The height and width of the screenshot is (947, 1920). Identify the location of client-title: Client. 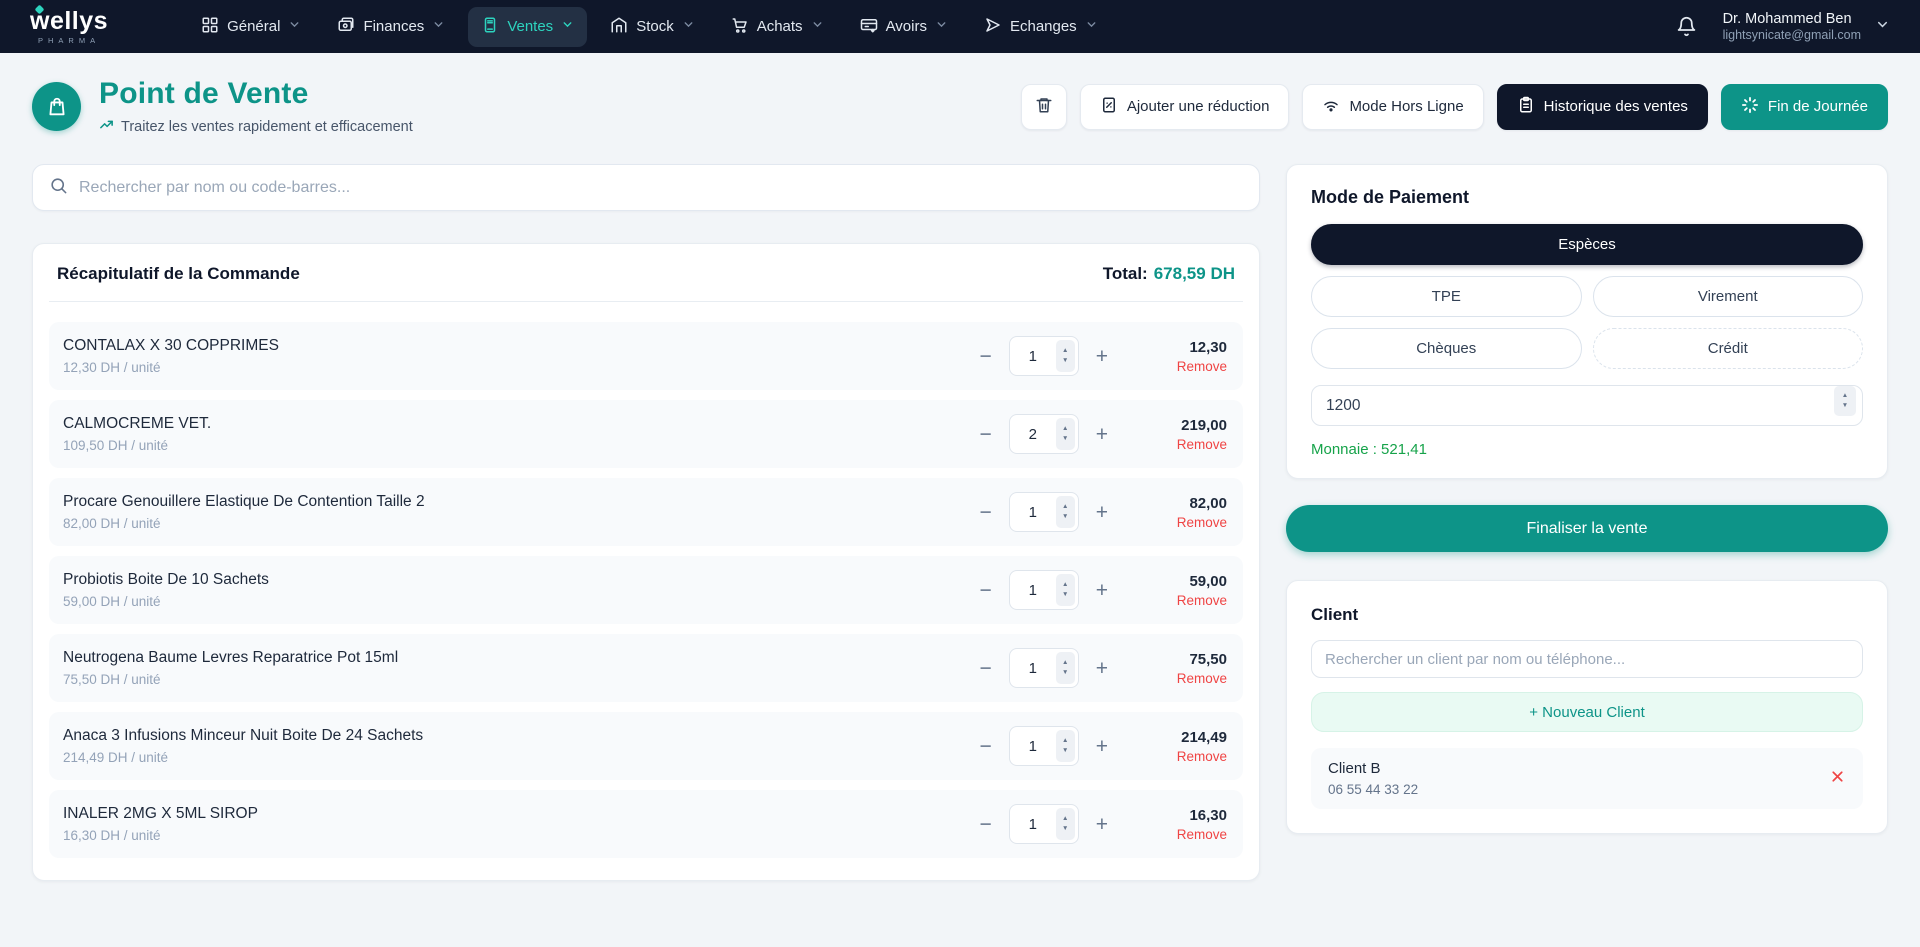
(1335, 614).